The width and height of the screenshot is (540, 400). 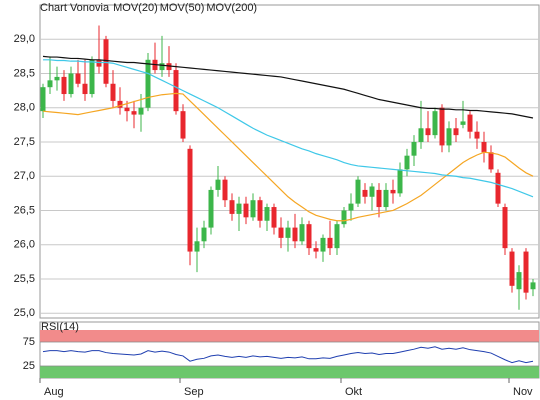 I want to click on x-tick-label: Aug, so click(x=54, y=392).